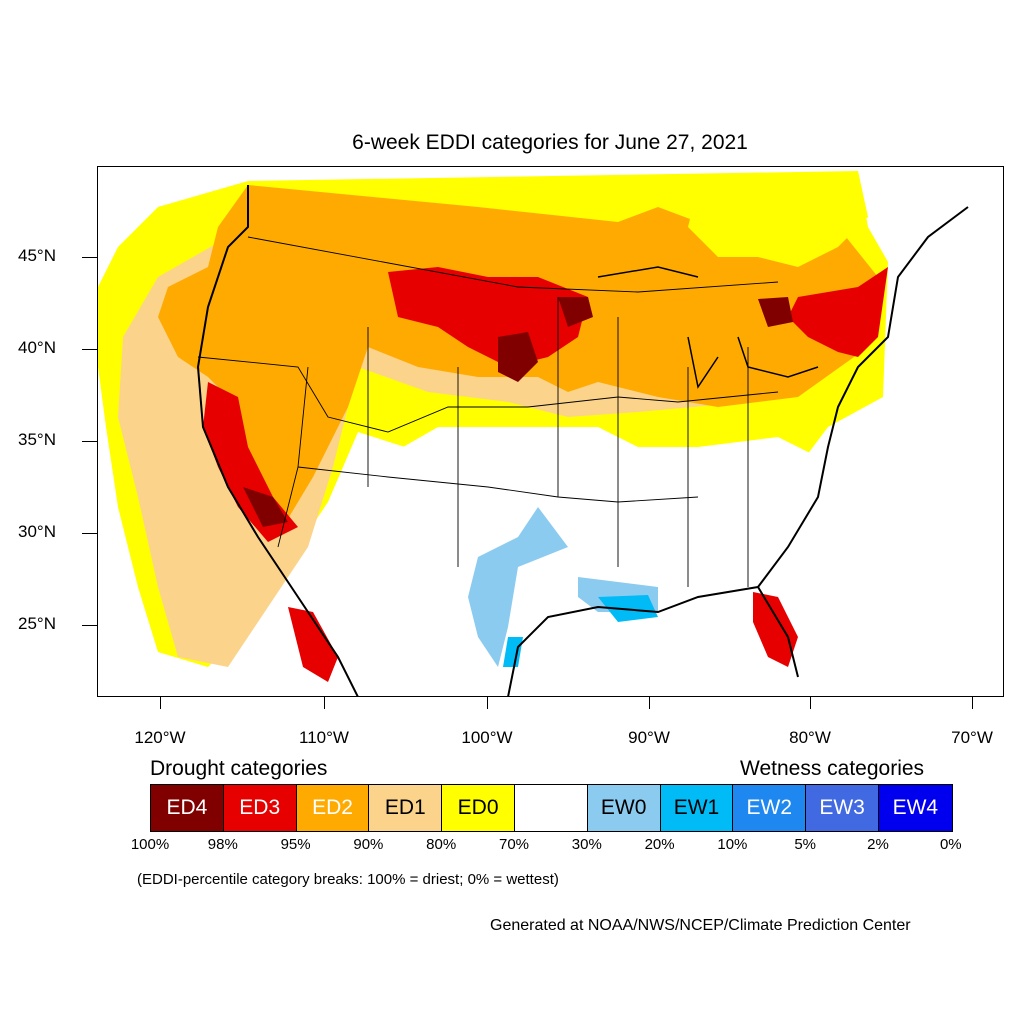 The height and width of the screenshot is (1024, 1024). What do you see at coordinates (222, 844) in the screenshot?
I see `percentile-label: 98%` at bounding box center [222, 844].